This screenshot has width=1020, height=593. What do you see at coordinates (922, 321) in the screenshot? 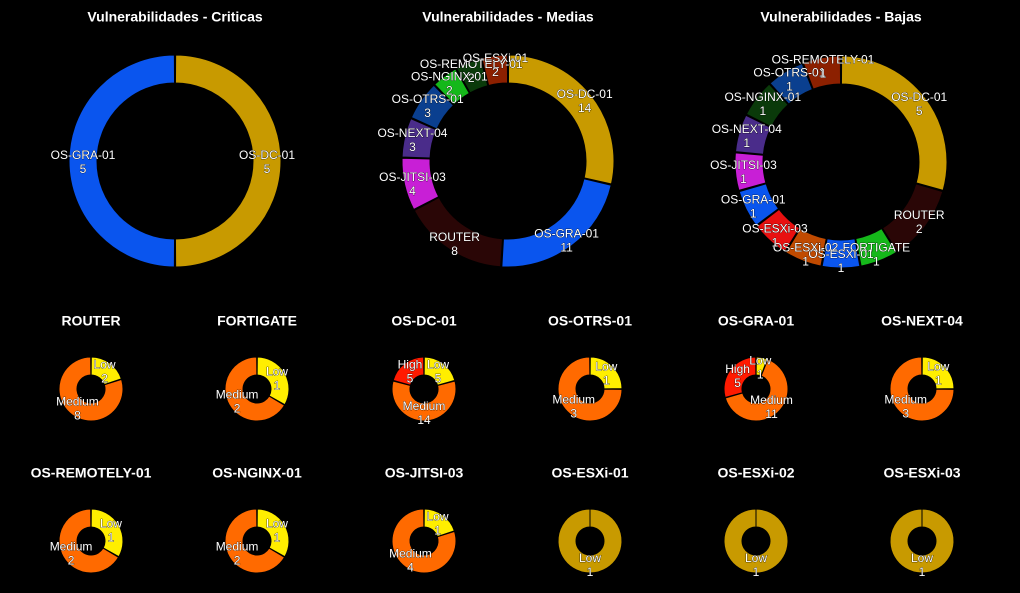
I see `chart-title: OS-NEXT-04` at bounding box center [922, 321].